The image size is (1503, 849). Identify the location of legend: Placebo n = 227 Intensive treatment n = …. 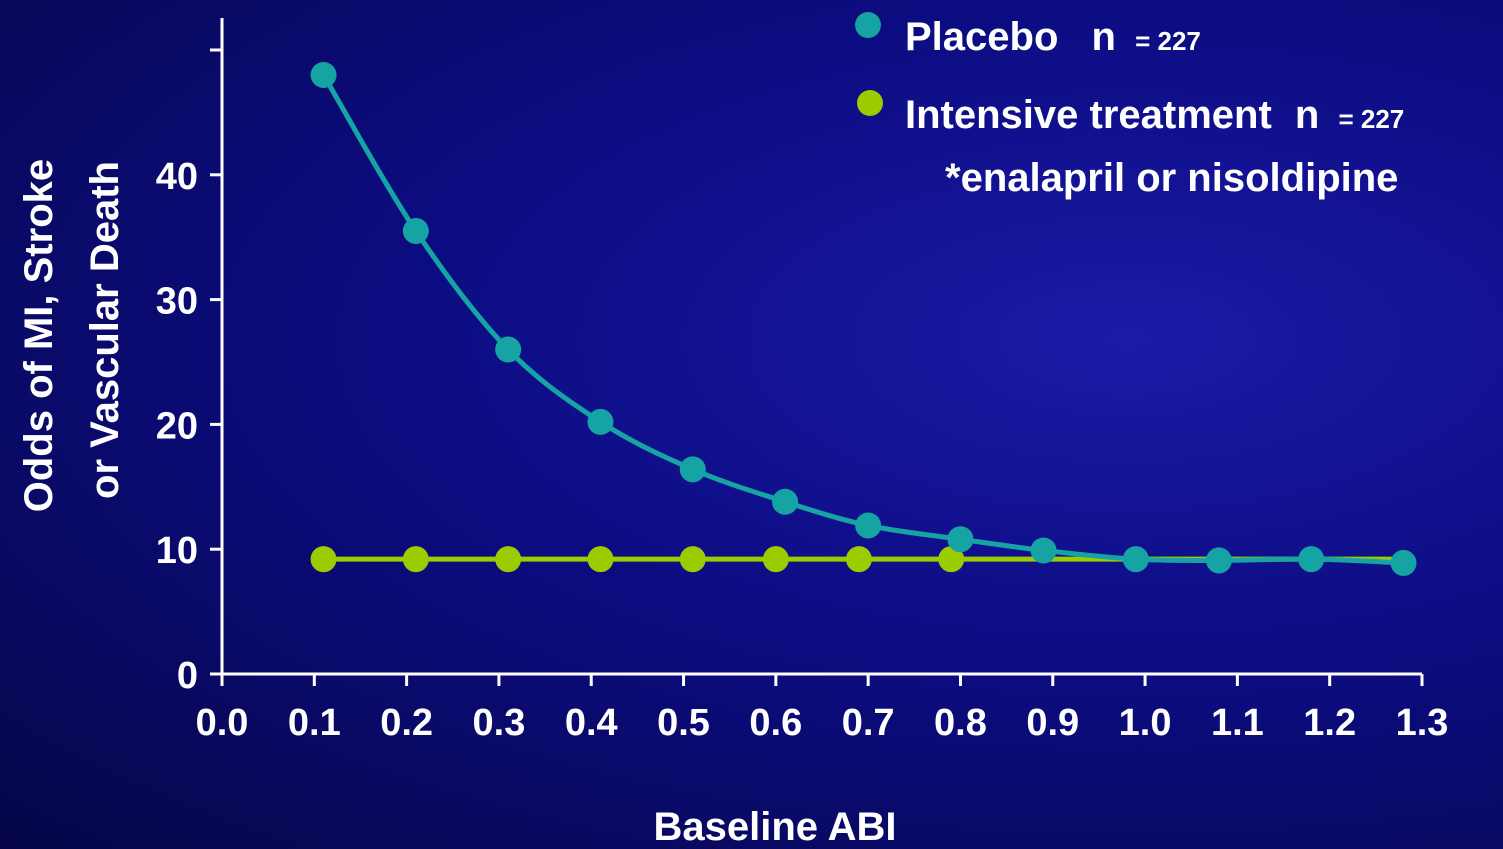
(1129, 106).